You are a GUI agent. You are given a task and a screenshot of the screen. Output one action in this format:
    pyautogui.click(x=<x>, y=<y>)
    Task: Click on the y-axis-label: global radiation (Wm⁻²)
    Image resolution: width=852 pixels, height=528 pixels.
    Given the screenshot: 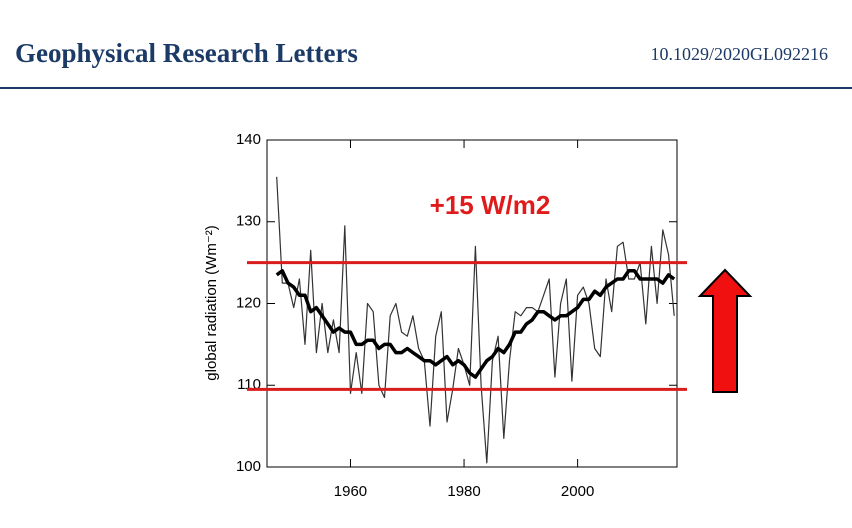 What is the action you would take?
    pyautogui.click(x=211, y=302)
    